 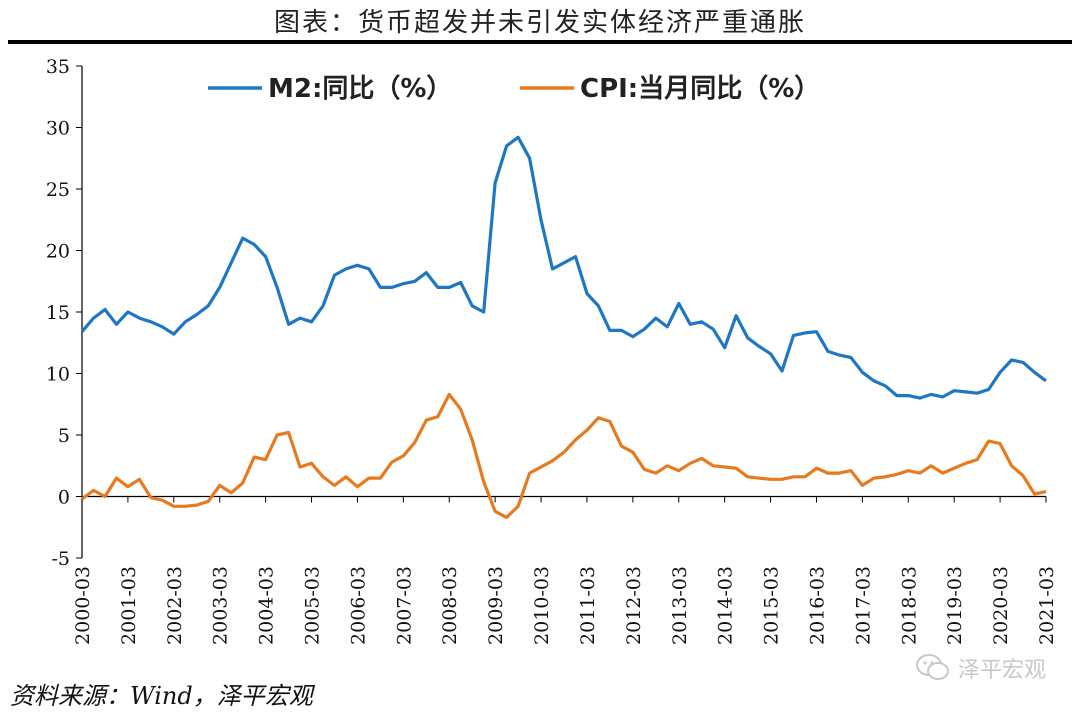 I want to click on x-tick-label: 2009-03, so click(x=496, y=605).